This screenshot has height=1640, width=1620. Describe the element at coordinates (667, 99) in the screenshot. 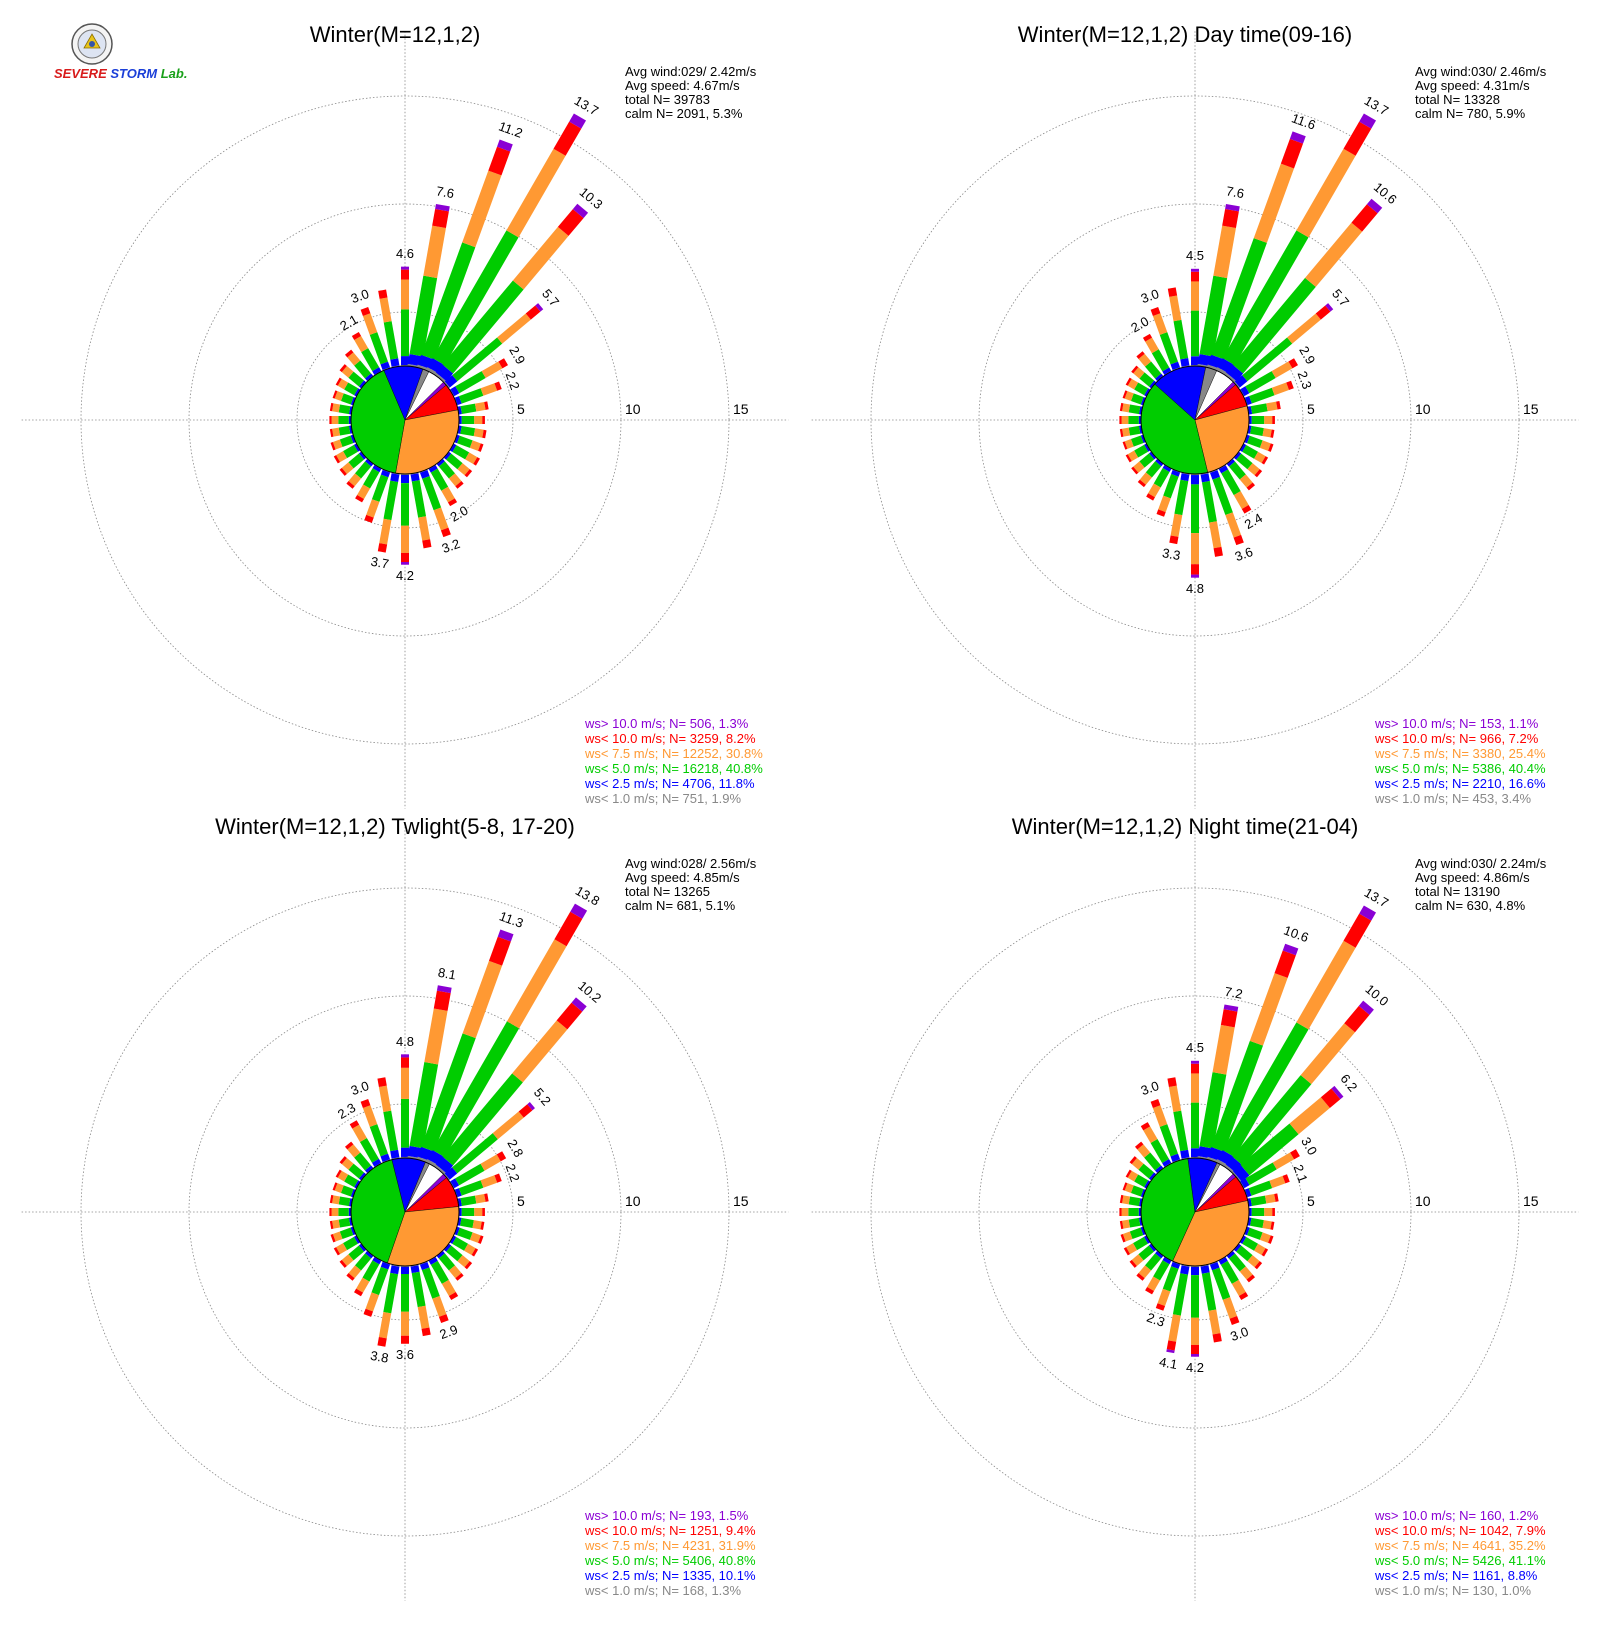

I see `stats-line: total N= 39783` at that location.